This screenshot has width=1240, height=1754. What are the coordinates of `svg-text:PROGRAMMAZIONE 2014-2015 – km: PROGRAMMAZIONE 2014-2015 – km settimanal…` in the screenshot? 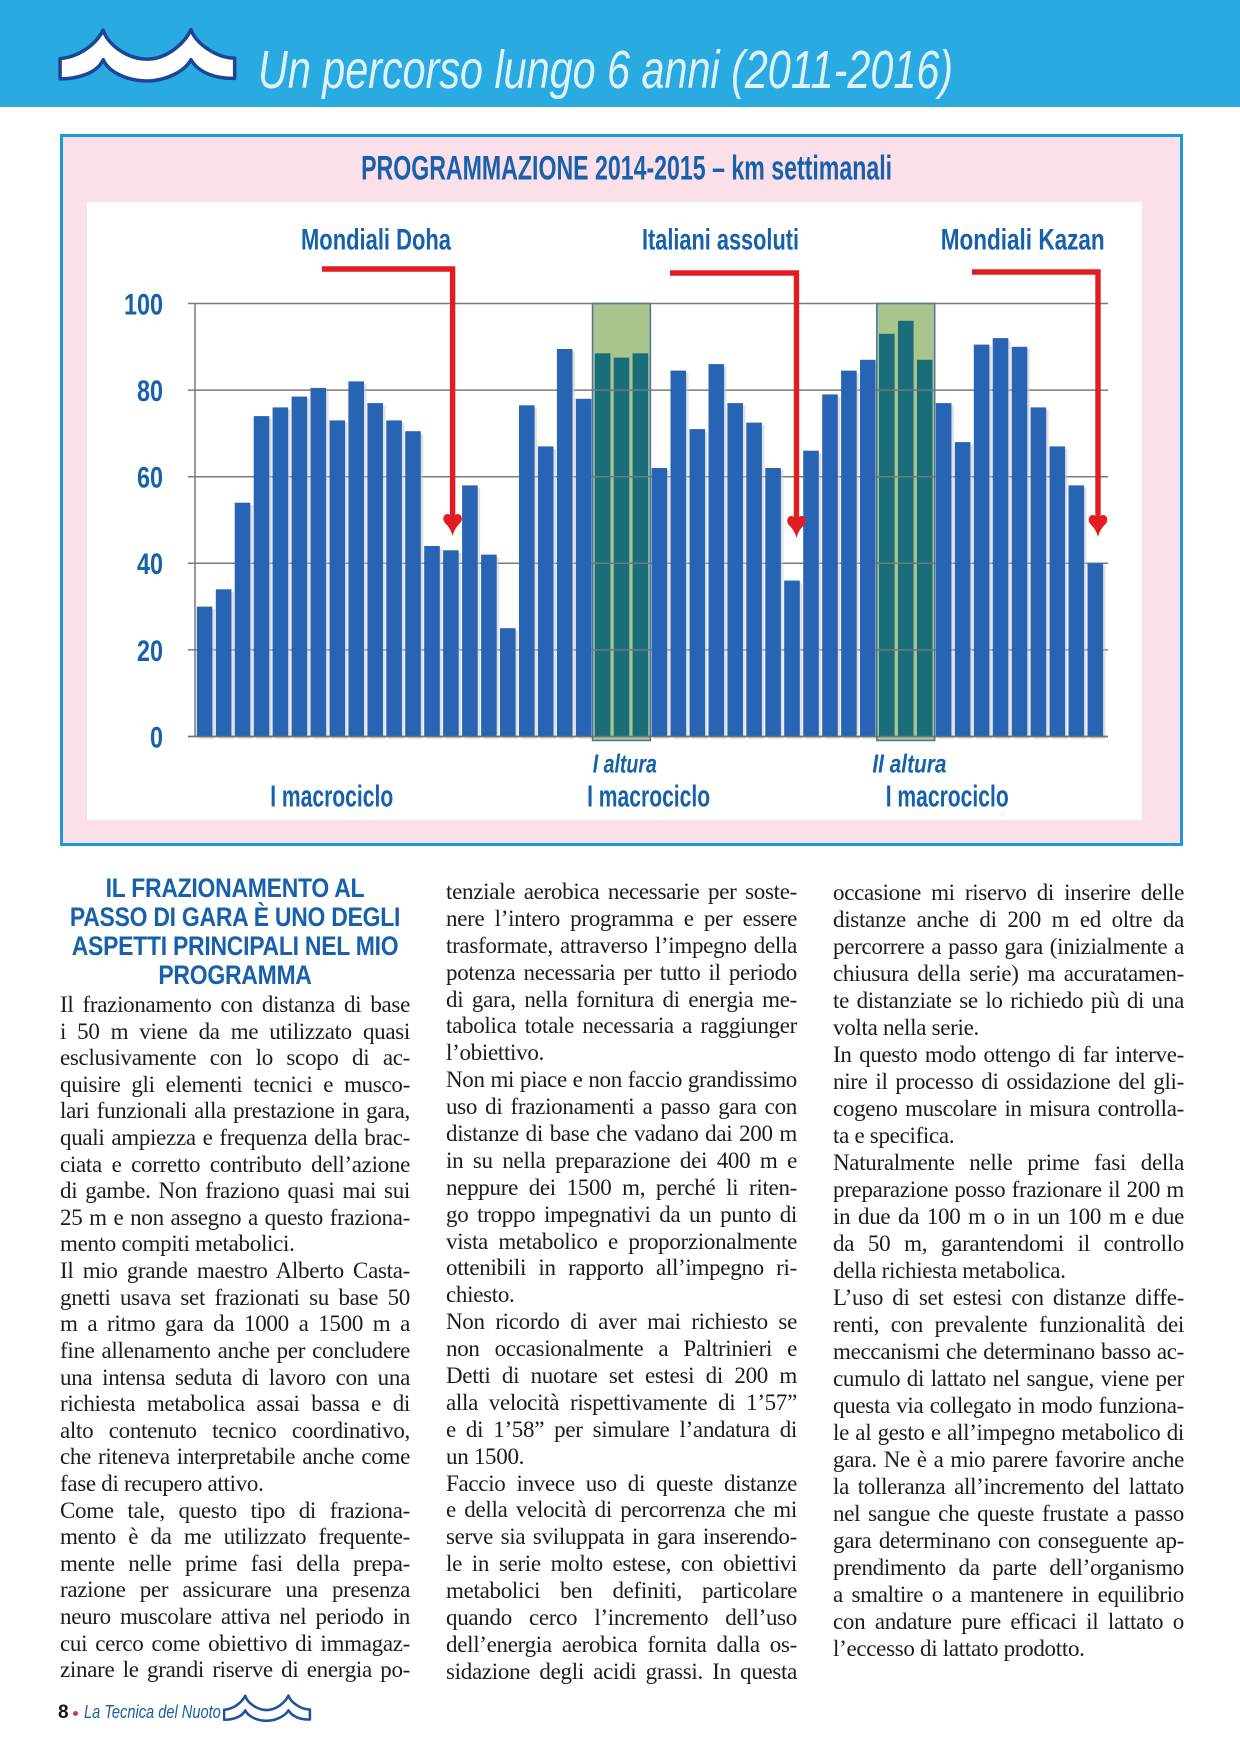 It's located at (626, 169).